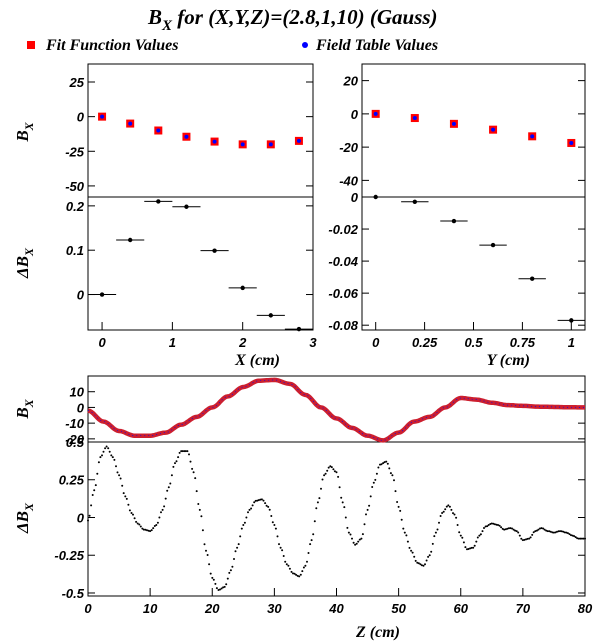  What do you see at coordinates (292, 19) in the screenshot?
I see `chart-title: BX for (X,Y,Z)=(2.8,1,10) (Gauss)` at bounding box center [292, 19].